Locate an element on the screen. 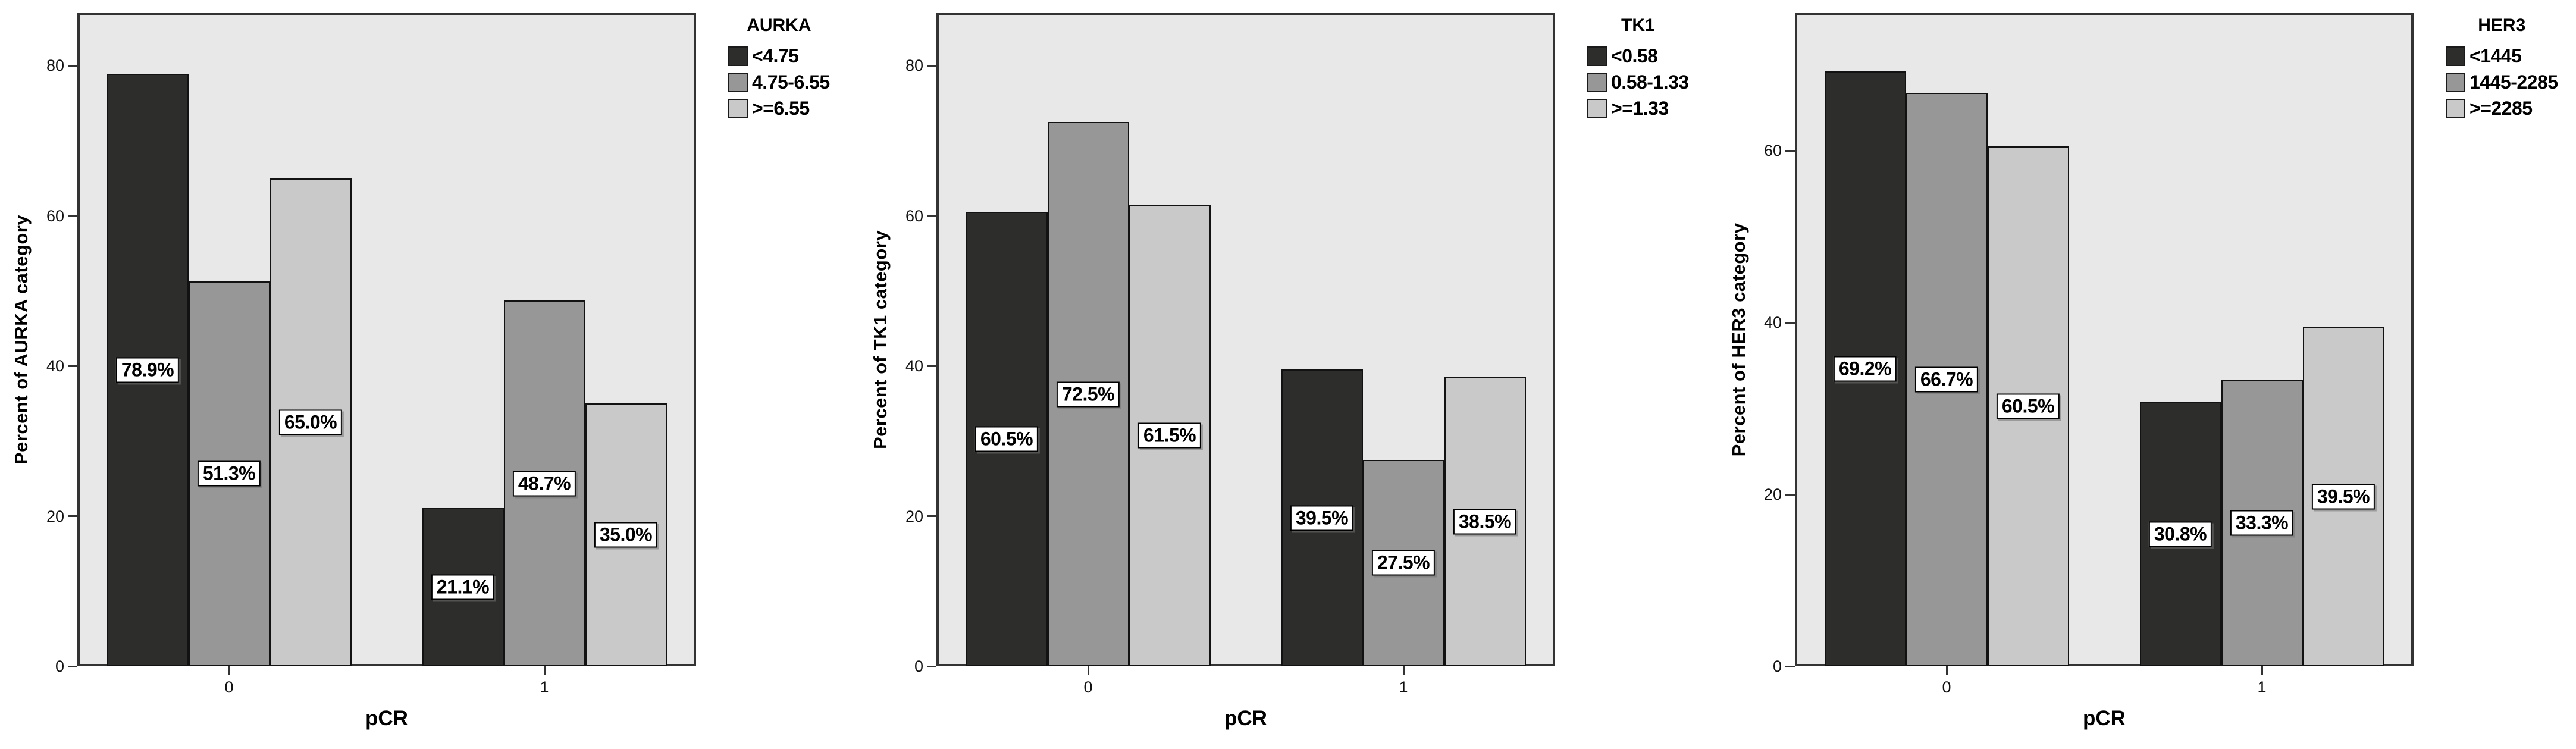  bar-value-label: 21.1% is located at coordinates (463, 587).